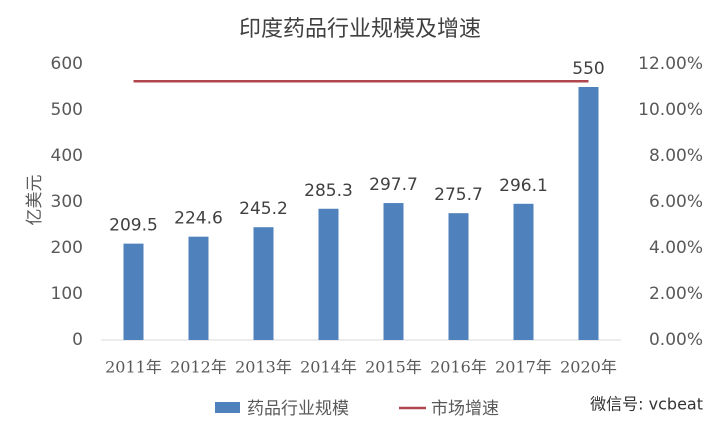  I want to click on y-tick-label: 600, so click(67, 64).